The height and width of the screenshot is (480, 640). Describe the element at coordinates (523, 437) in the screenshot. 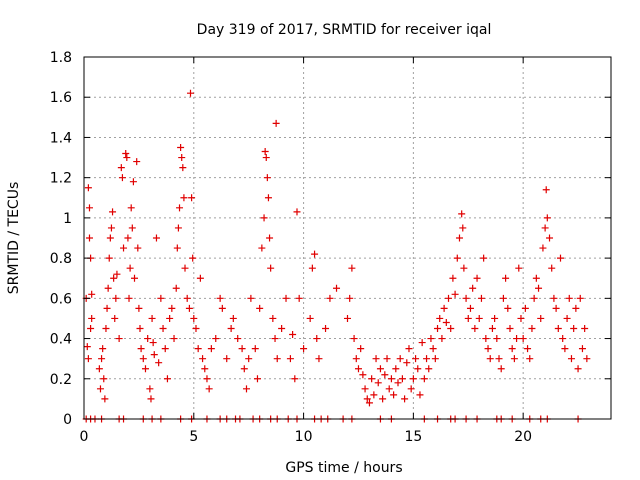

I see `x-tick-label: 20` at that location.